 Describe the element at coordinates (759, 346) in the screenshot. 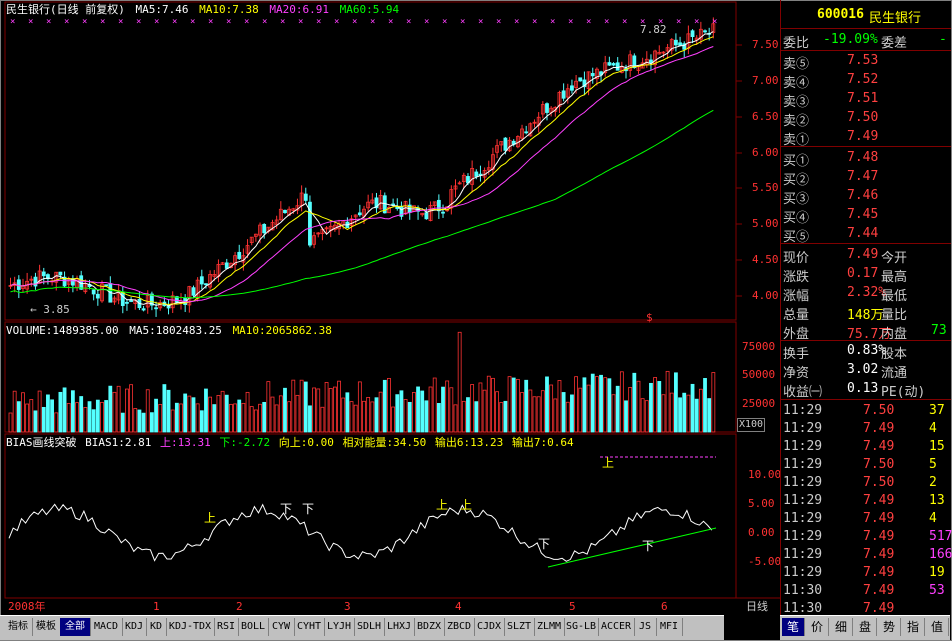

I see `volume-axis-label: 75000` at that location.